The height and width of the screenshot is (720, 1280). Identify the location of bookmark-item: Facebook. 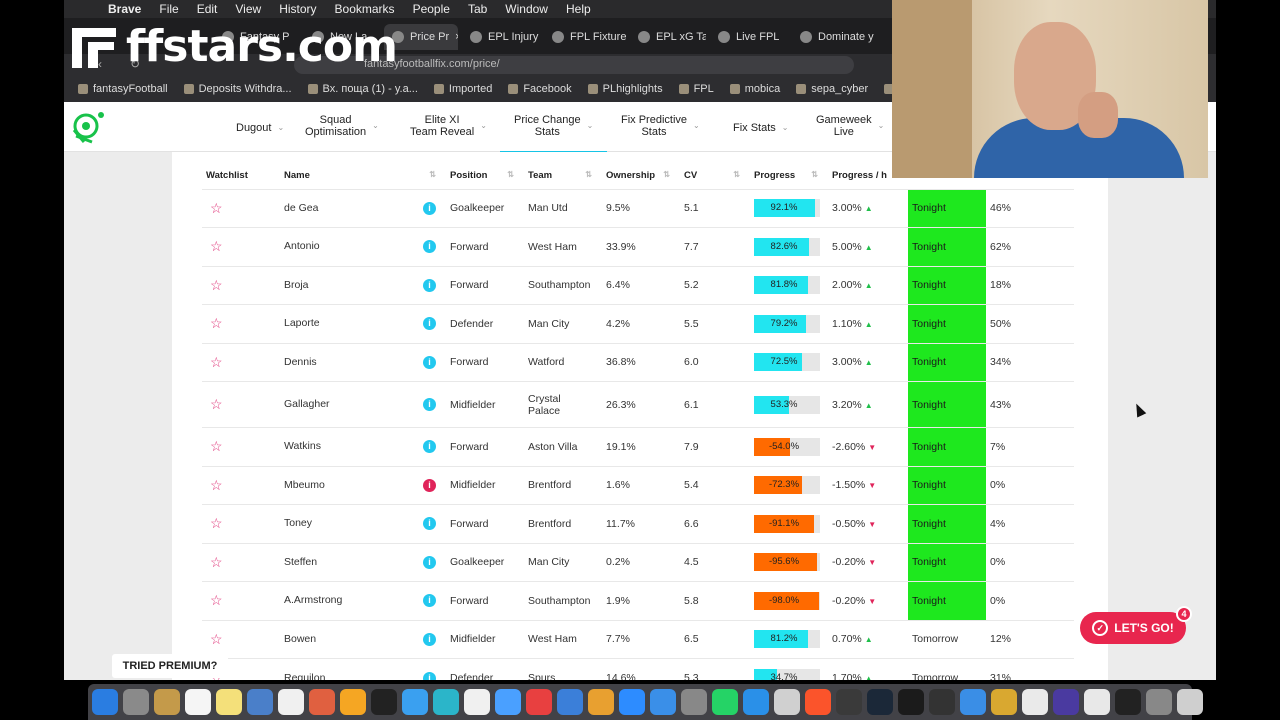
(540, 89).